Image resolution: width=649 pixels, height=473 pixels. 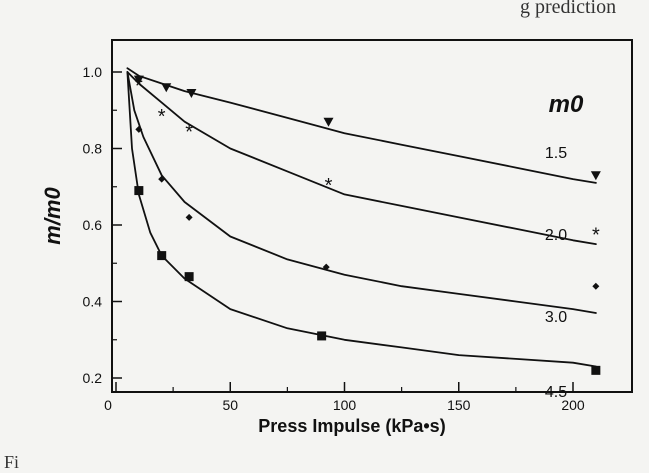 What do you see at coordinates (93, 302) in the screenshot?
I see `y-tick-label: 0.4` at bounding box center [93, 302].